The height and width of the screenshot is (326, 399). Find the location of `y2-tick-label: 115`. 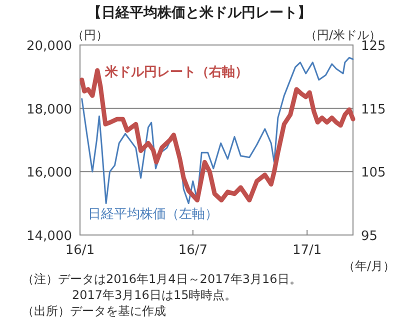

y2-tick-label: 115 is located at coordinates (373, 110).